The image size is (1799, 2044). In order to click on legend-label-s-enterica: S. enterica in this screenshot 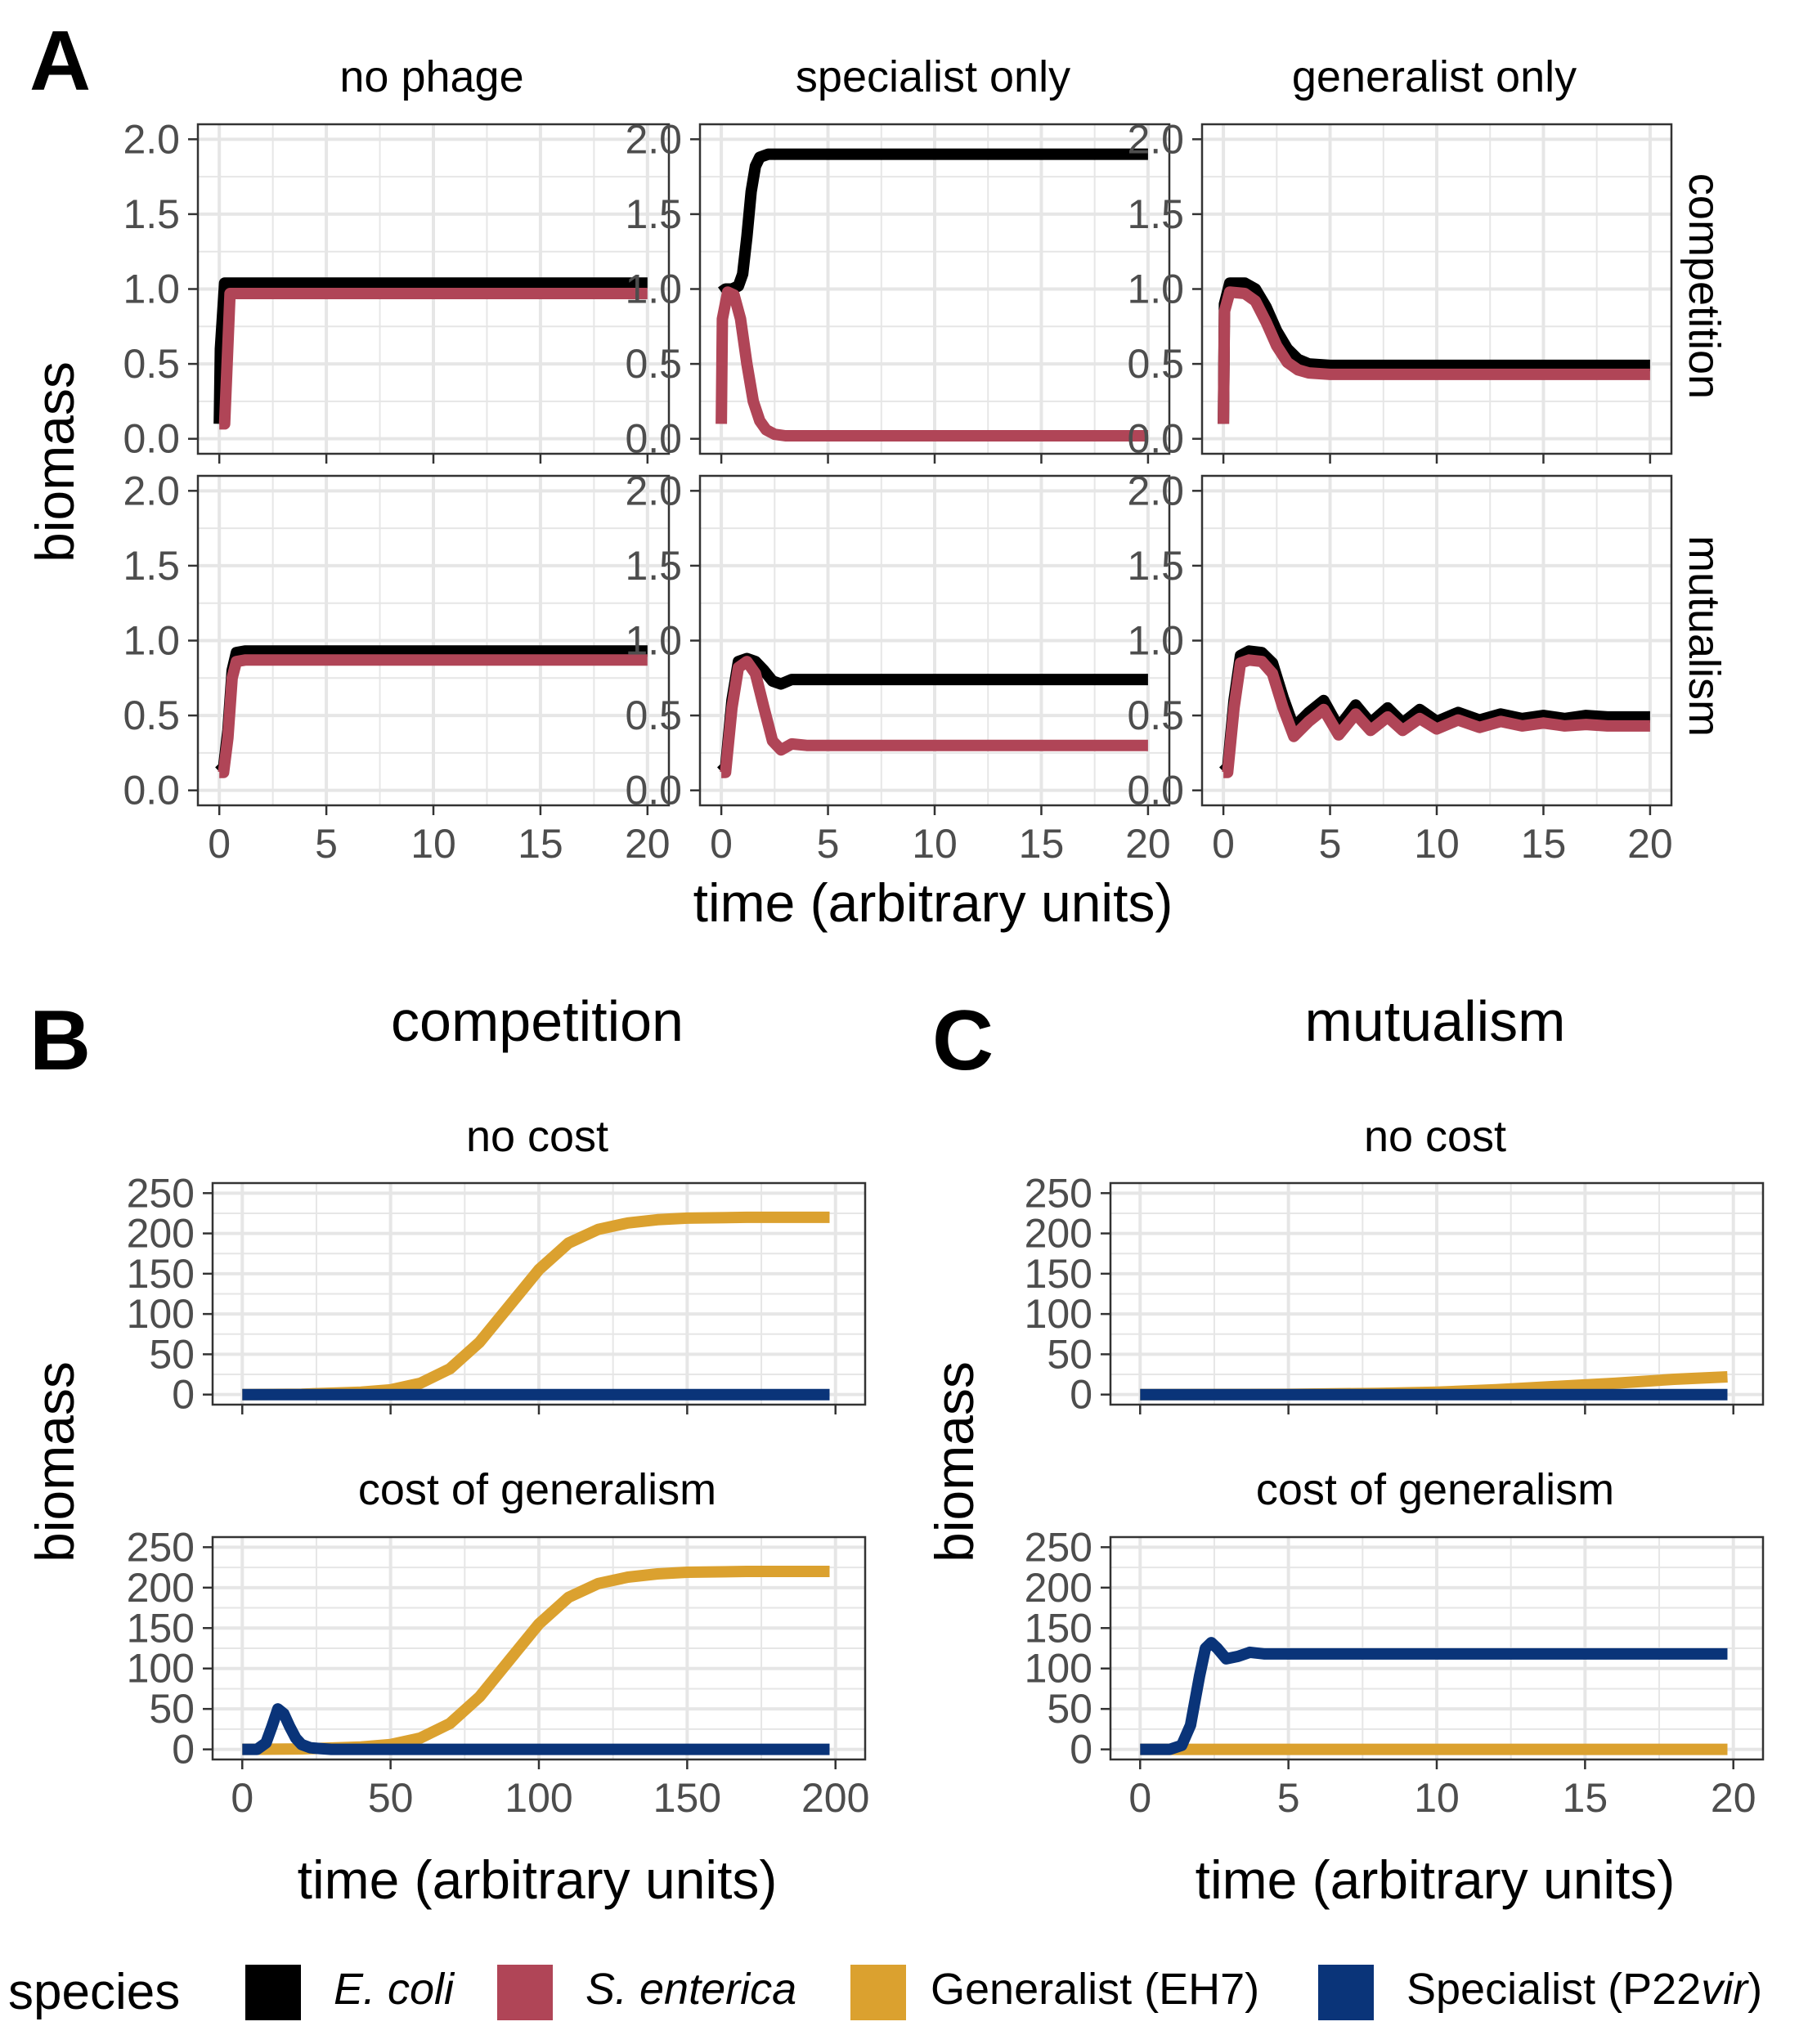, I will do `click(691, 1989)`.